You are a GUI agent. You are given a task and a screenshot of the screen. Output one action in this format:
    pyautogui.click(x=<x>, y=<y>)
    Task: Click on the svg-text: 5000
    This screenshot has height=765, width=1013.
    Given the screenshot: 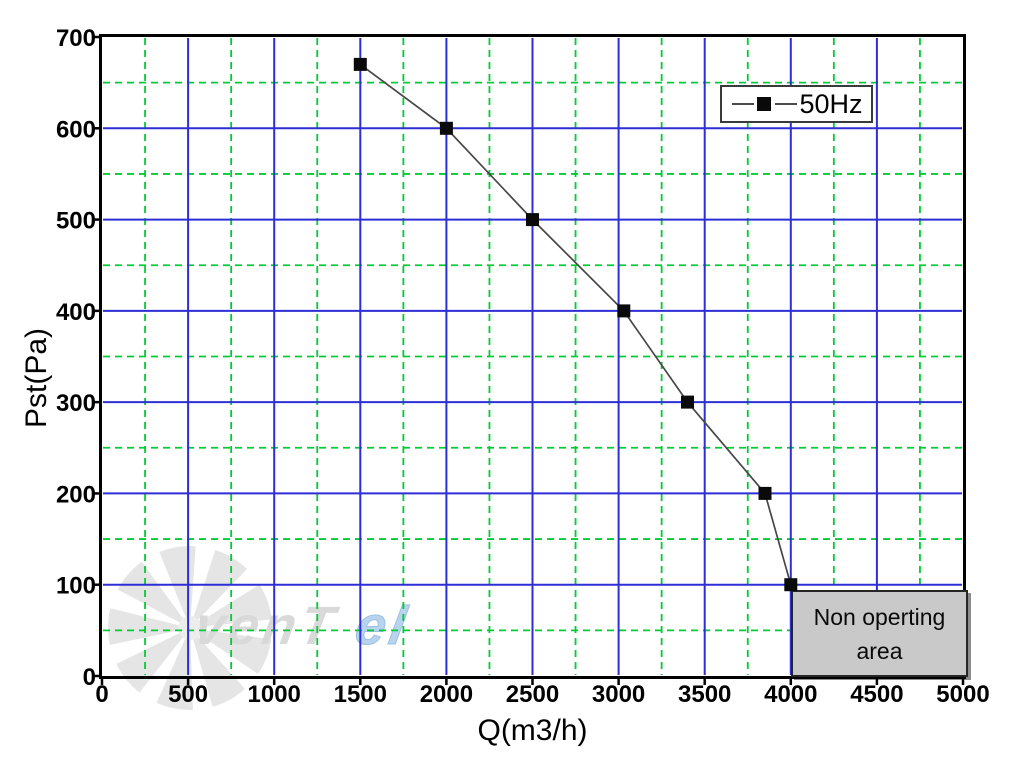 What is the action you would take?
    pyautogui.click(x=962, y=694)
    